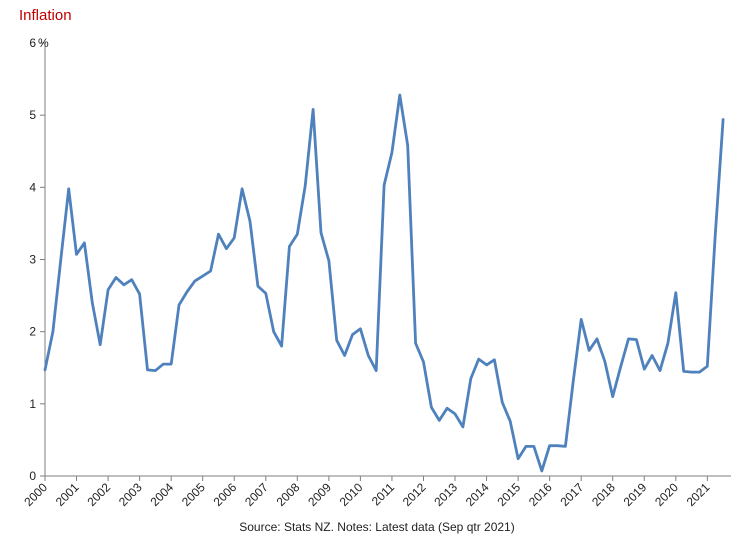 This screenshot has height=542, width=754. I want to click on x-tick-label: 2015, so click(508, 494).